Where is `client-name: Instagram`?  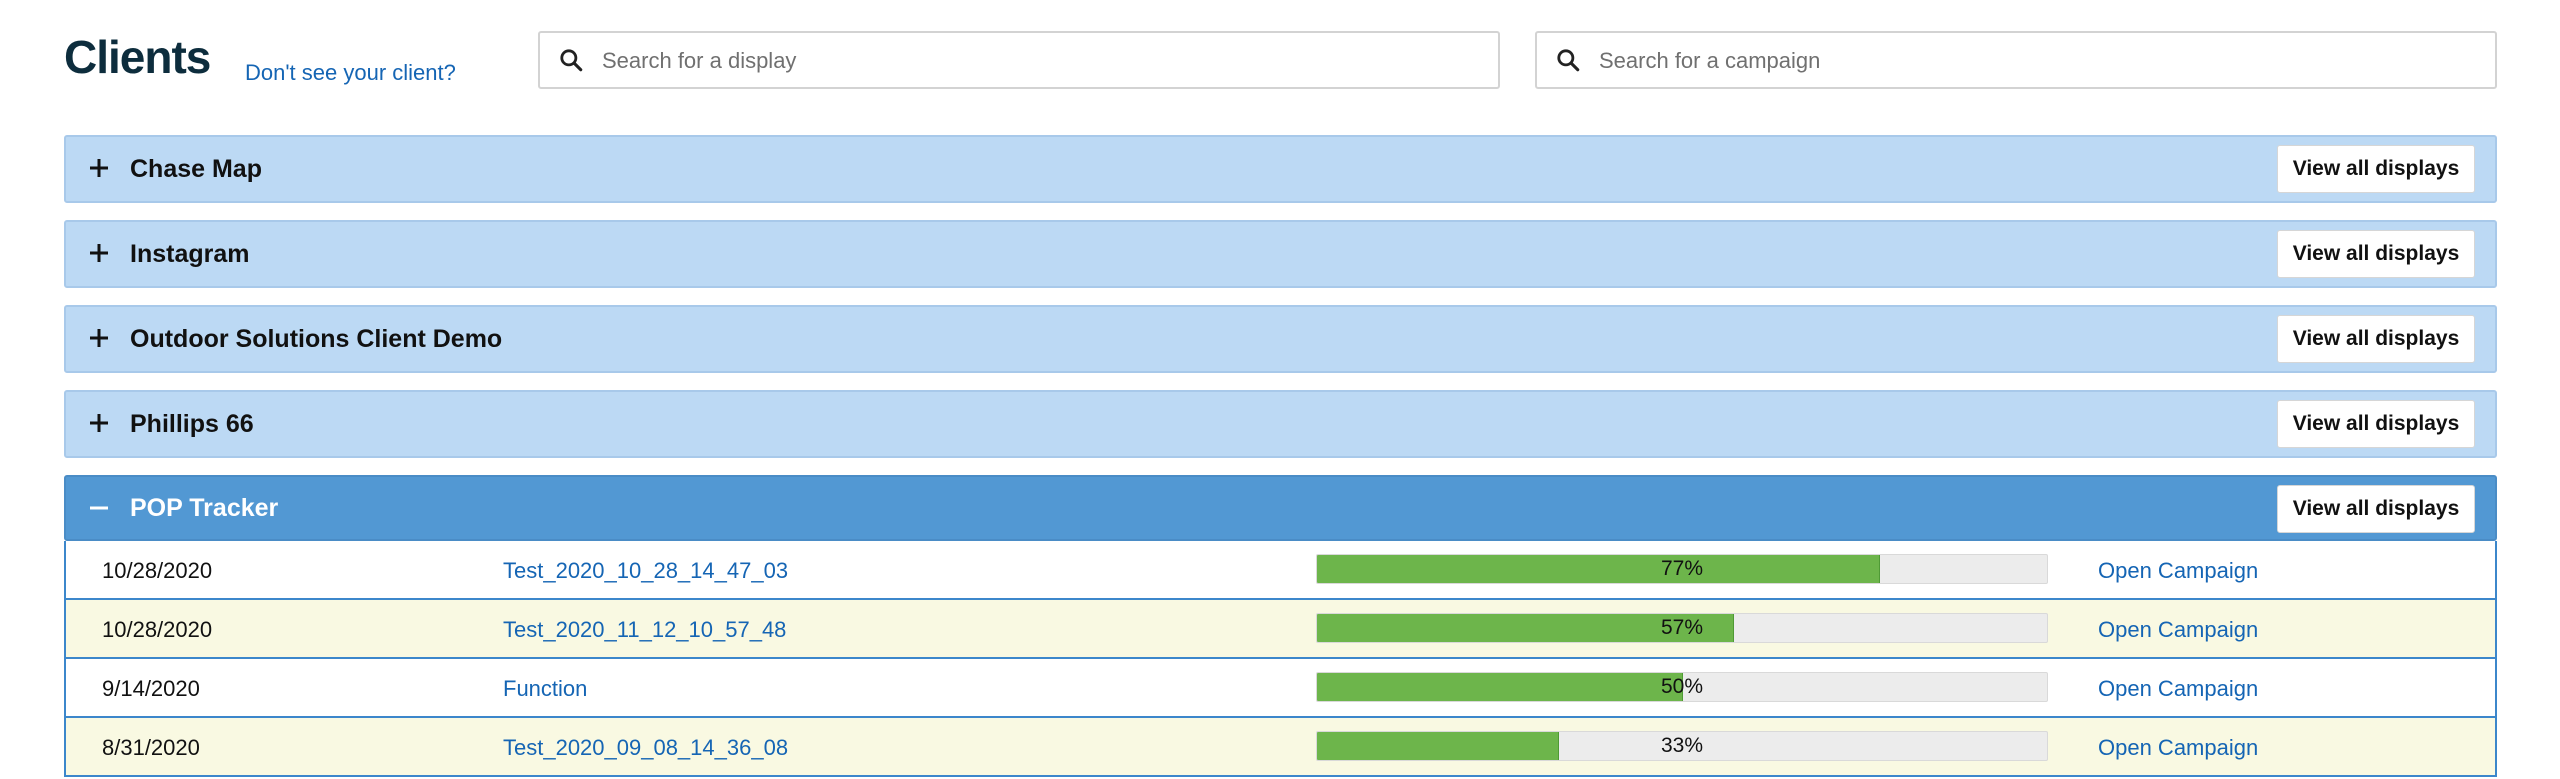
client-name: Instagram is located at coordinates (190, 254).